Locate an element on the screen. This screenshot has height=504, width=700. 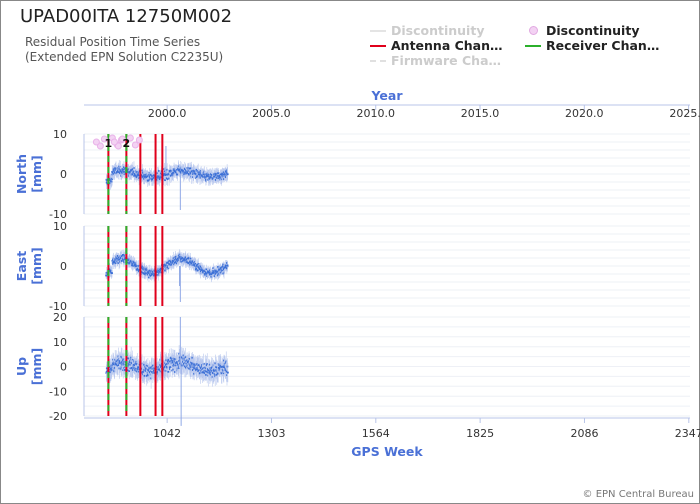
up-y-tick-label: 10 is located at coordinates (60, 342).